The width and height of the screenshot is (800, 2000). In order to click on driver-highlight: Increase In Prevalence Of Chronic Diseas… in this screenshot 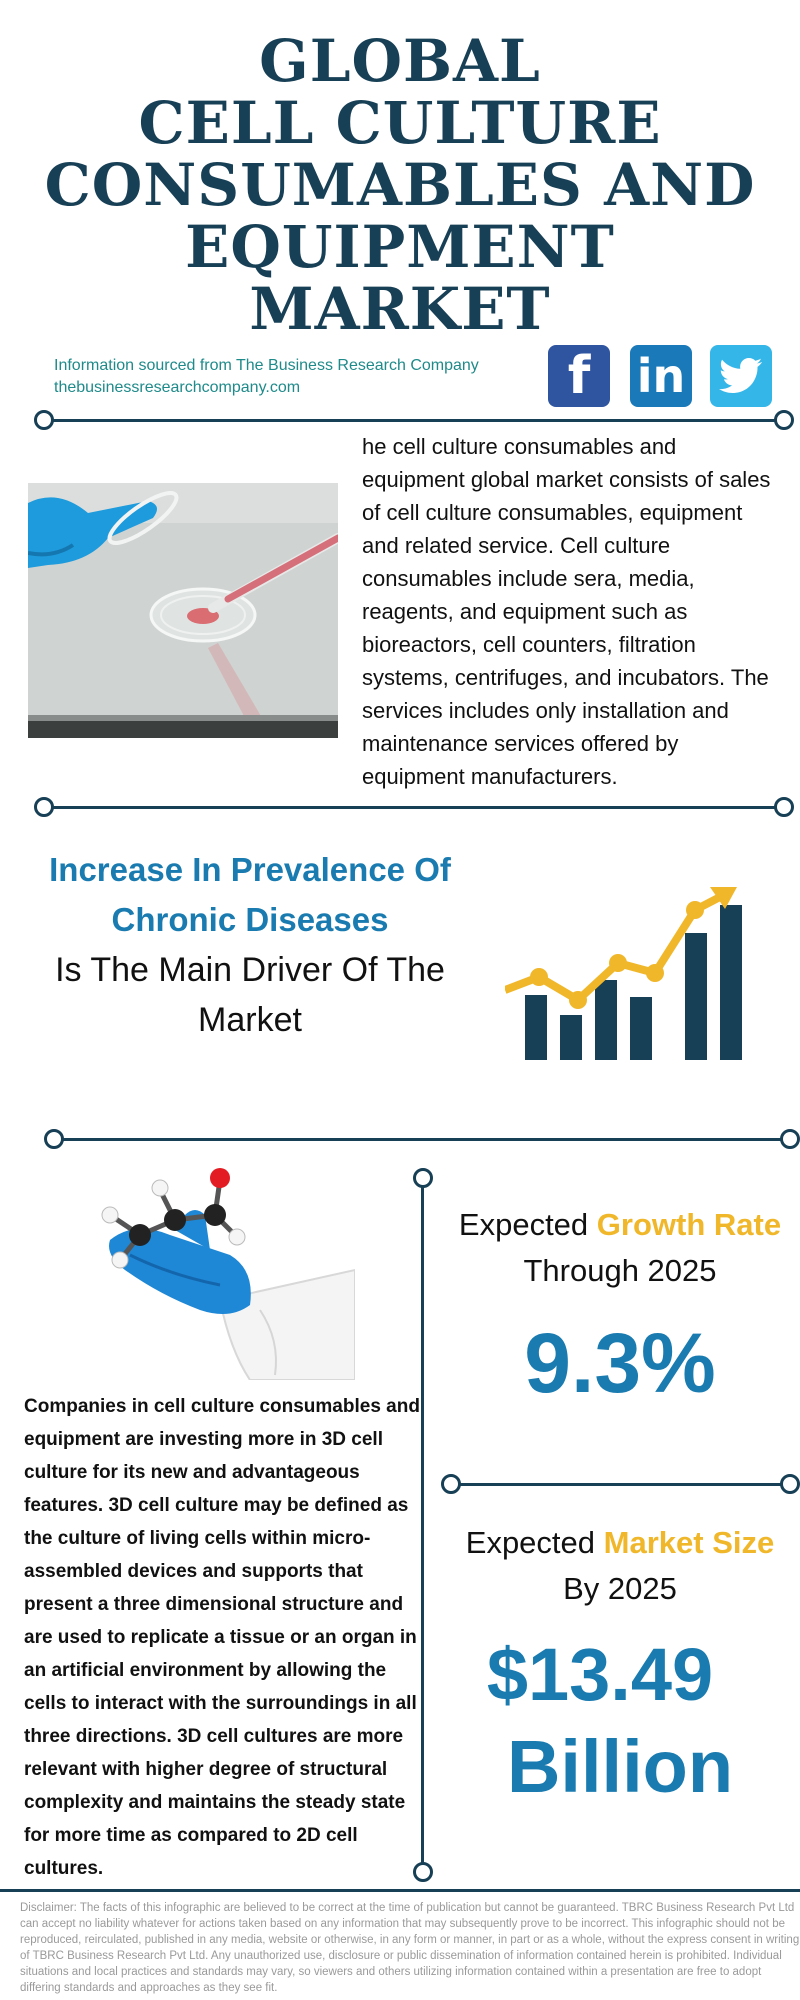, I will do `click(250, 894)`.